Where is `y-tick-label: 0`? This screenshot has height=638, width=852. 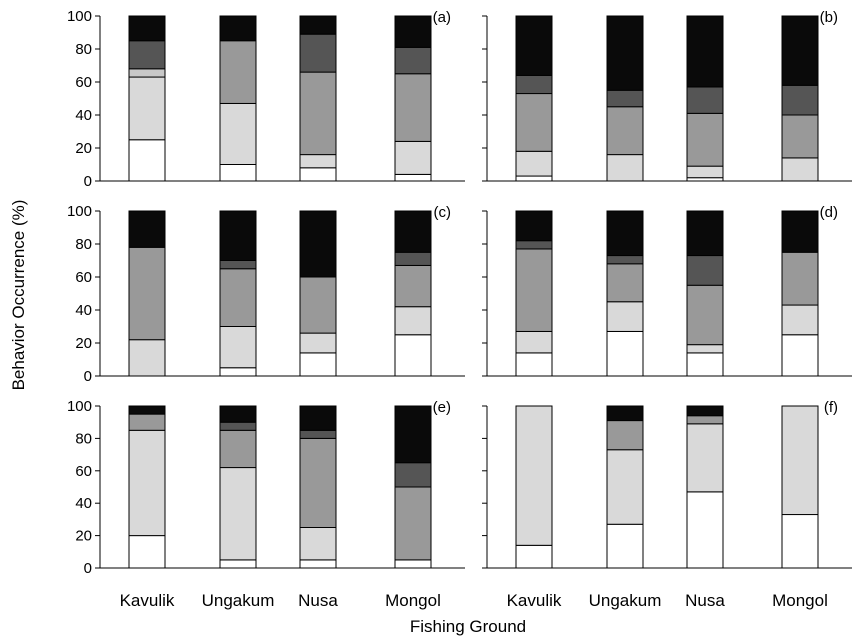
y-tick-label: 0 is located at coordinates (88, 181).